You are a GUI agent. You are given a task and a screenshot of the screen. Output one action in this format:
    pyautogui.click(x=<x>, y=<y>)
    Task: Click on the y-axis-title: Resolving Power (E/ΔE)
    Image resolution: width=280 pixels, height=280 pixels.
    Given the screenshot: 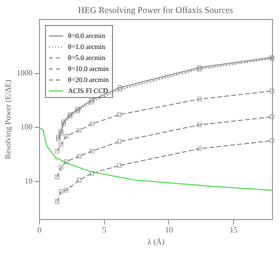 What is the action you would take?
    pyautogui.click(x=8, y=119)
    